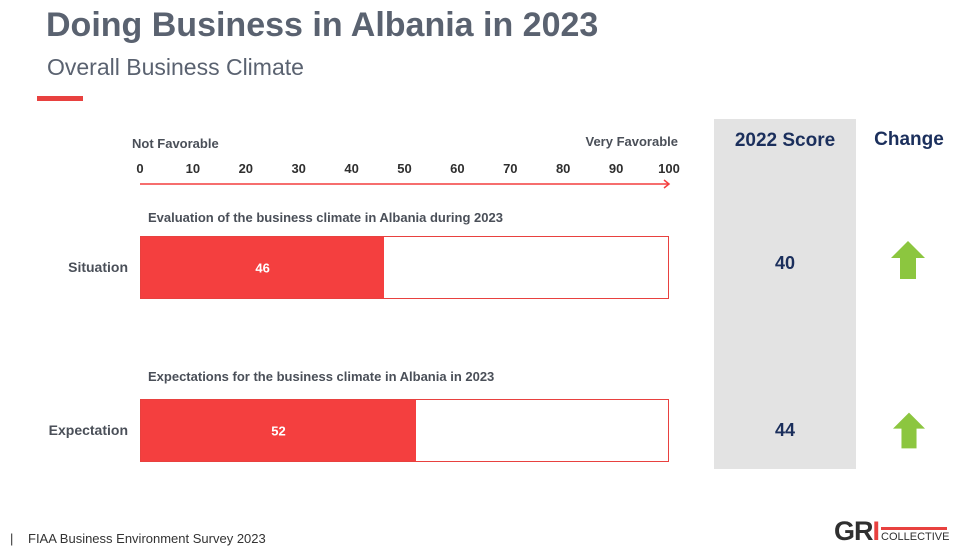 The height and width of the screenshot is (550, 974). I want to click on score-panel, so click(785, 294).